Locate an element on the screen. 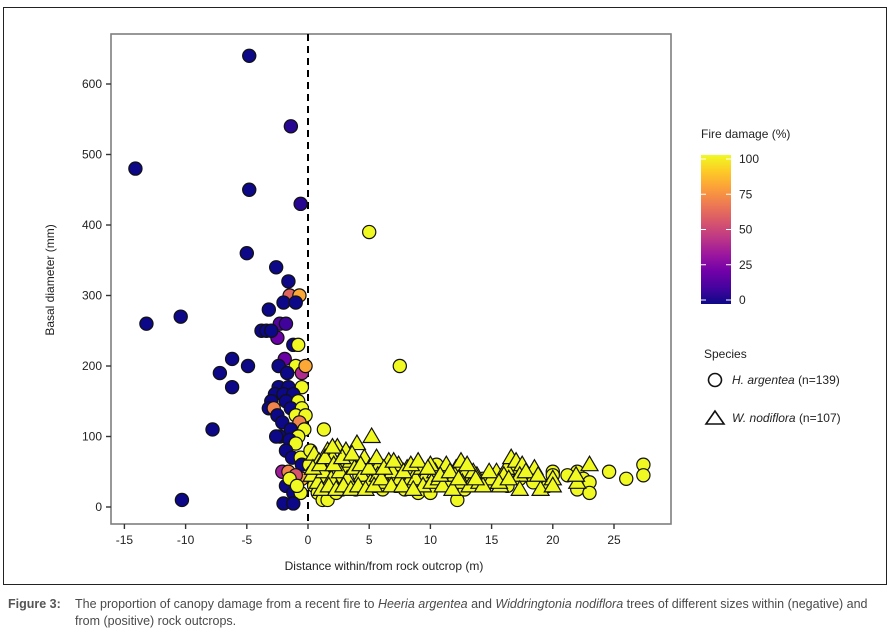  y-axis-ticks: 0 100 200 300 400 500 600 is located at coordinates (96, 295).